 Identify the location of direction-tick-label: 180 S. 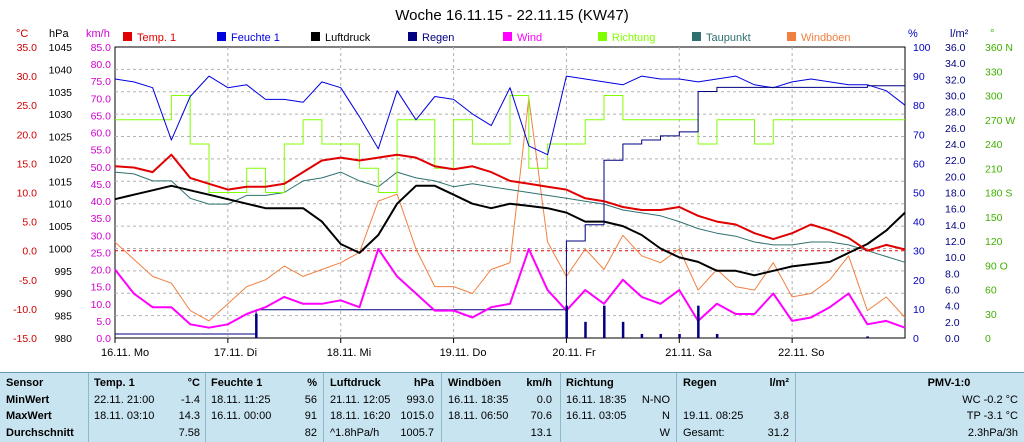
(998, 194).